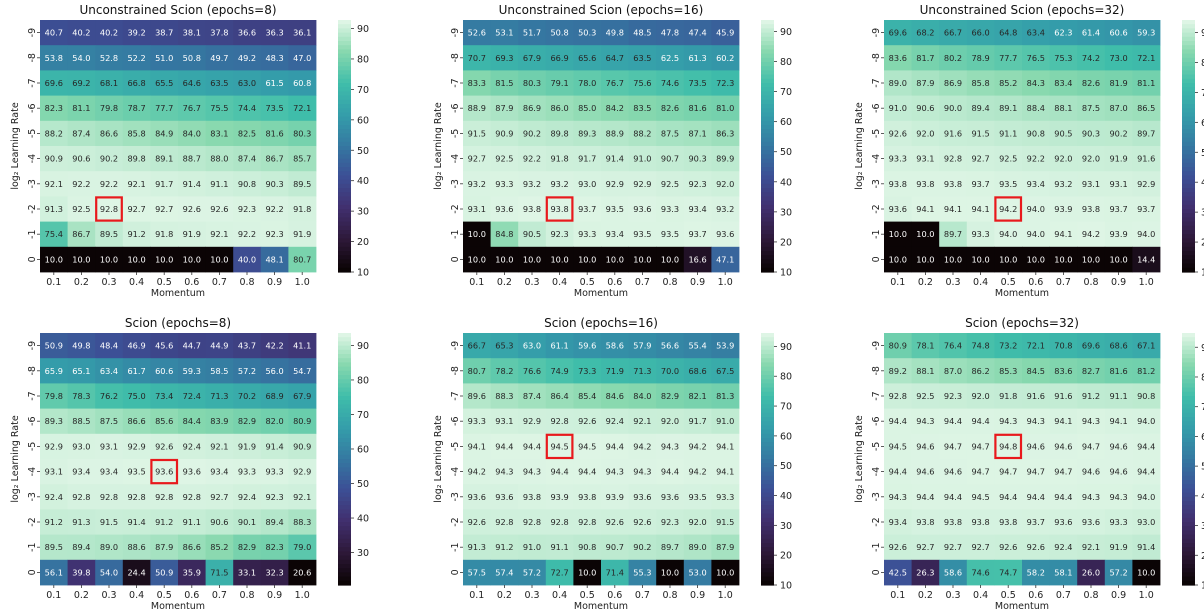 The height and width of the screenshot is (615, 1204). I want to click on cell-value-label: 78.1, so click(925, 346).